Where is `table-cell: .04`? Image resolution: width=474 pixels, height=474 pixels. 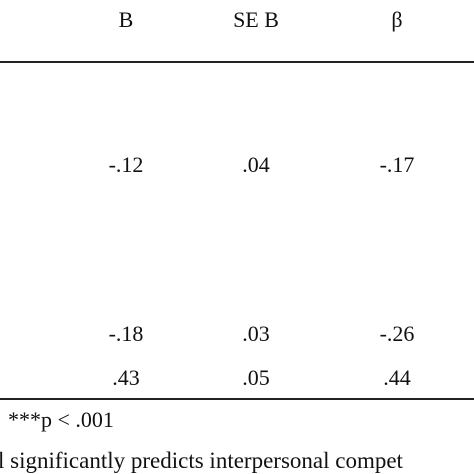 table-cell: .04 is located at coordinates (256, 164).